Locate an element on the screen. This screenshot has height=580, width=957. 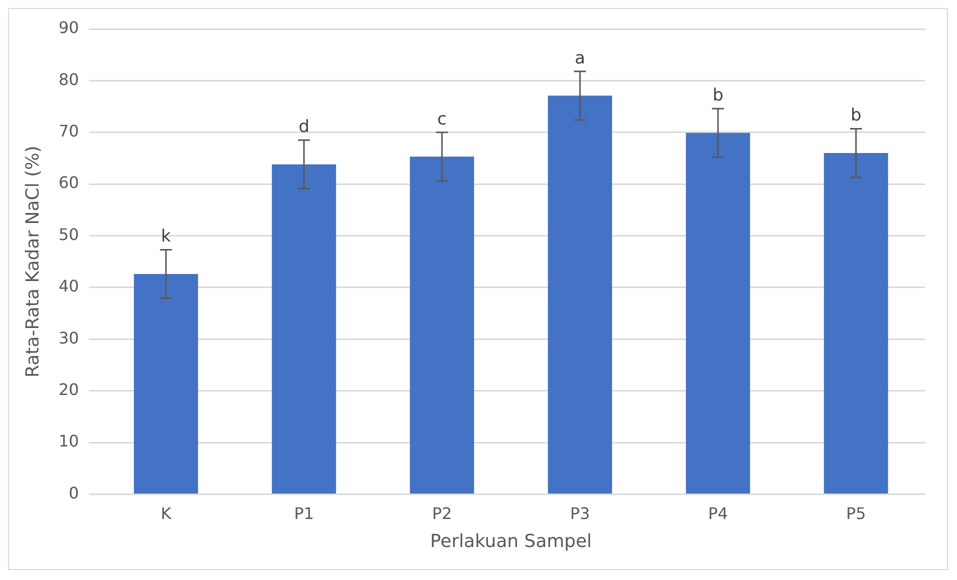
x-tick-label: P4 is located at coordinates (718, 513).